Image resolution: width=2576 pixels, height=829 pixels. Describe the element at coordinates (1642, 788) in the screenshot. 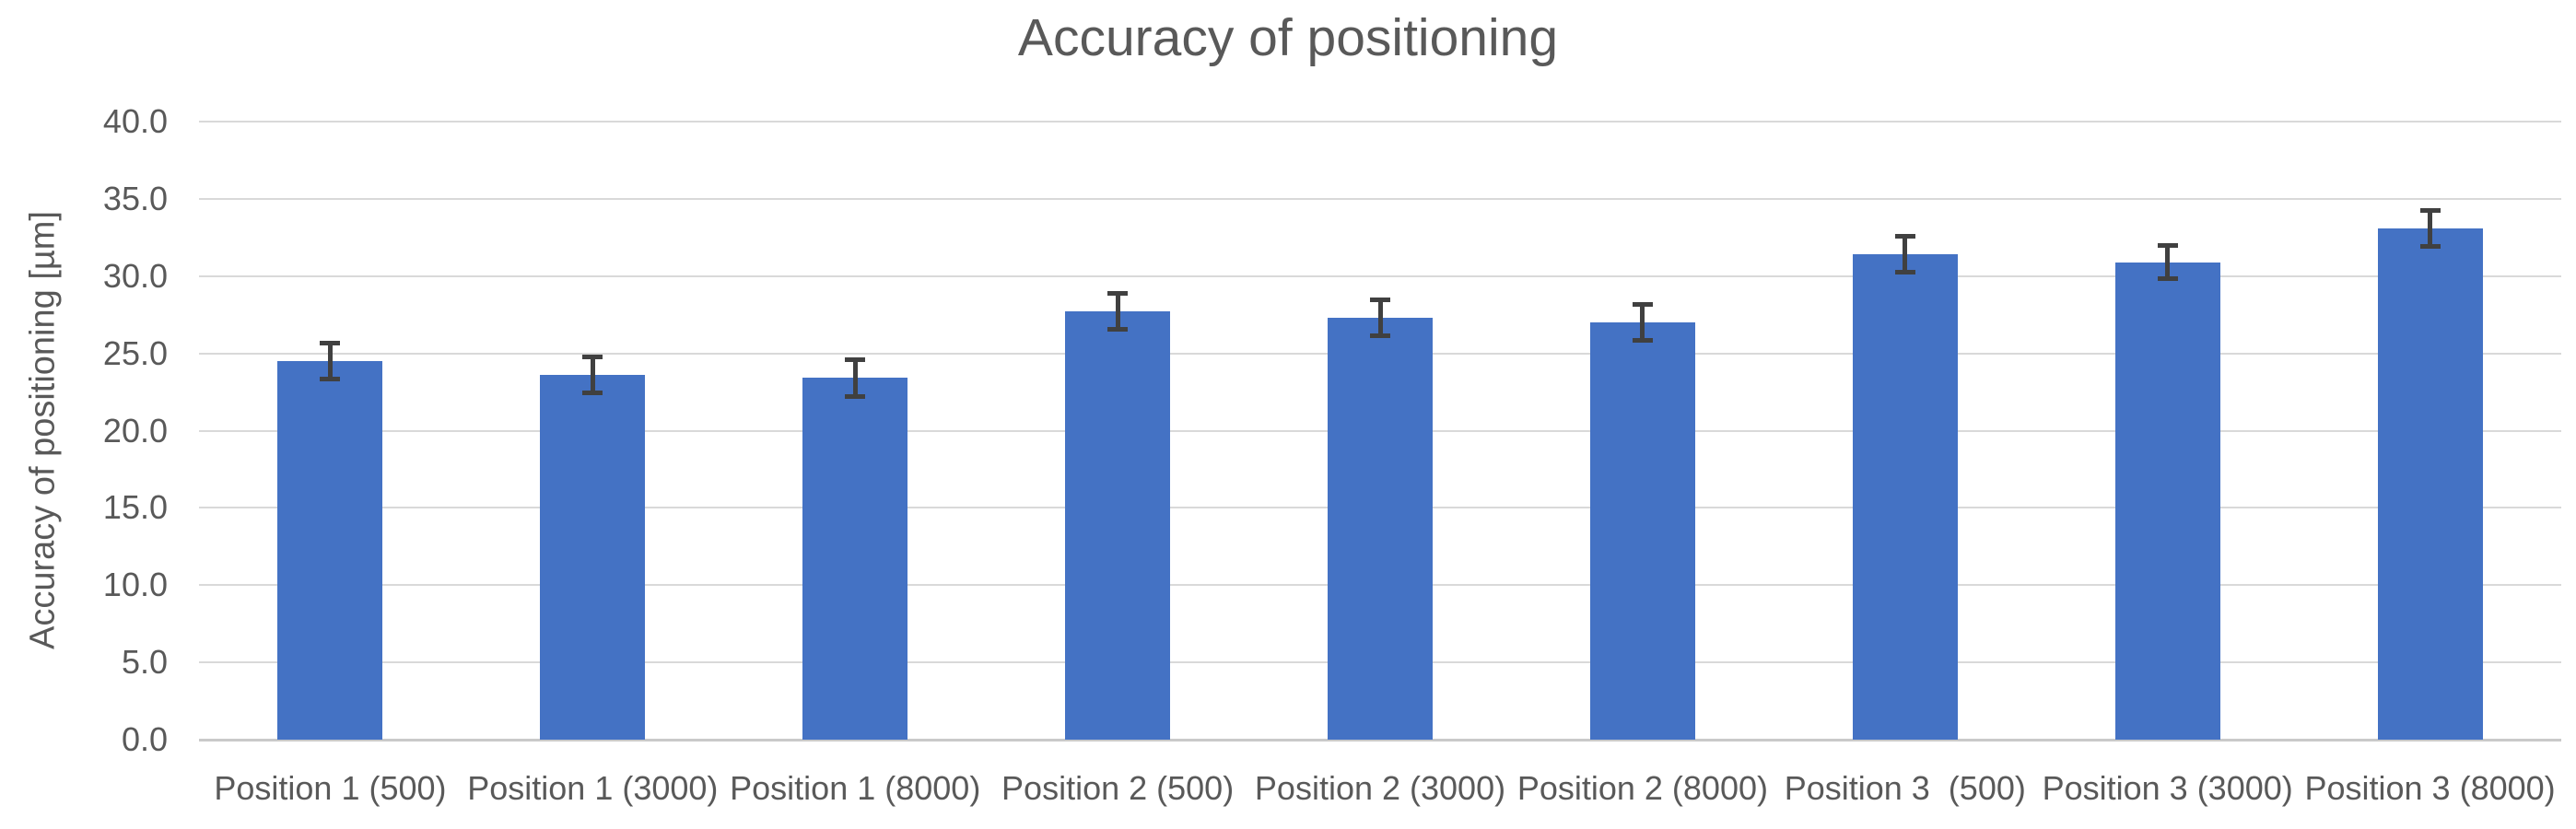

I see `x-axis-label: Position 2 (8000)` at that location.